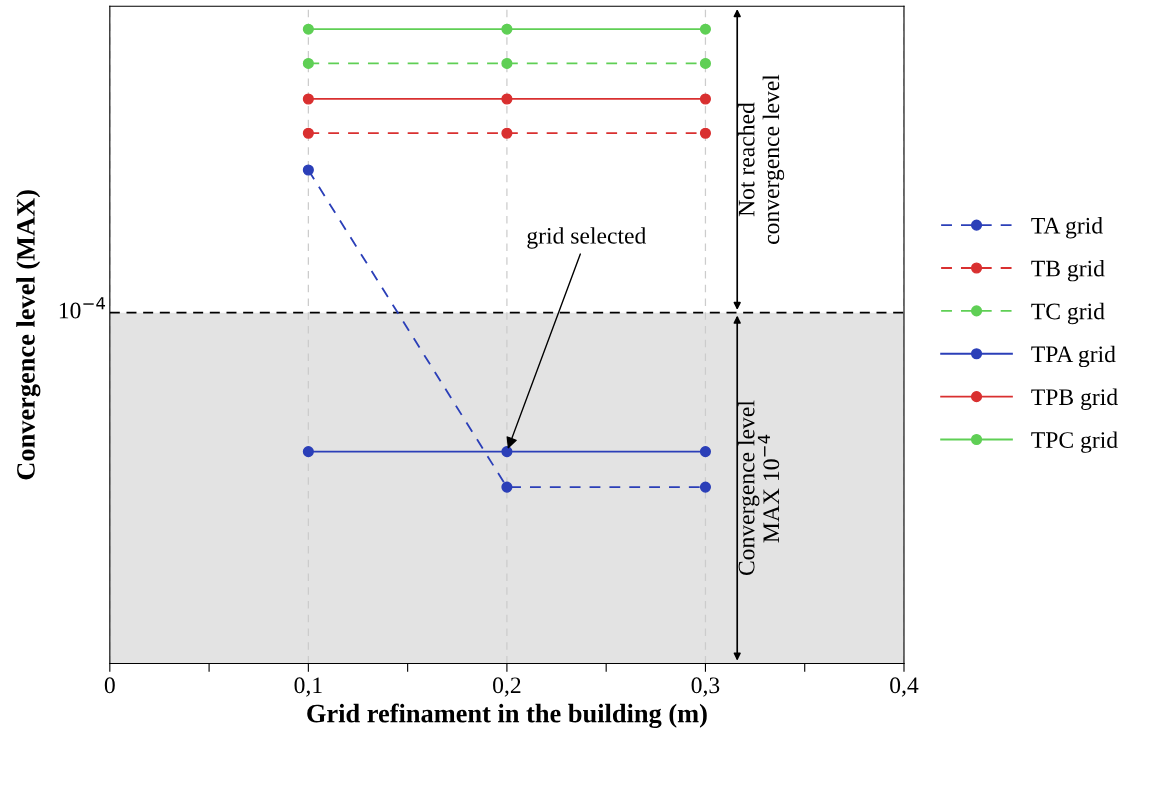  I want to click on ref-line-label: 10$^{−4}$, so click(82, 308).